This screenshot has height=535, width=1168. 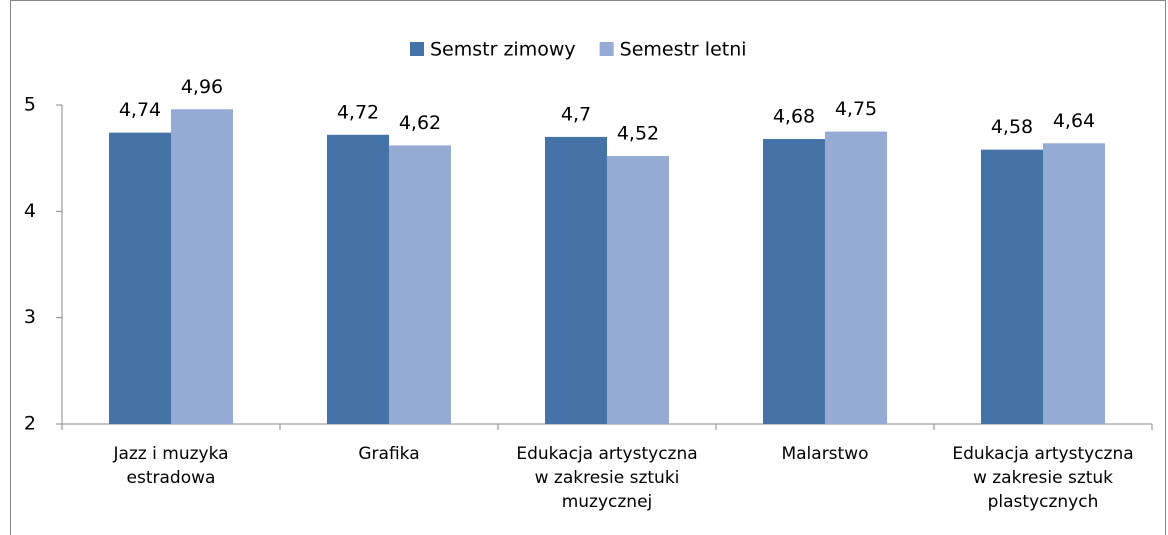 I want to click on value-label: 4,96, so click(x=202, y=87).